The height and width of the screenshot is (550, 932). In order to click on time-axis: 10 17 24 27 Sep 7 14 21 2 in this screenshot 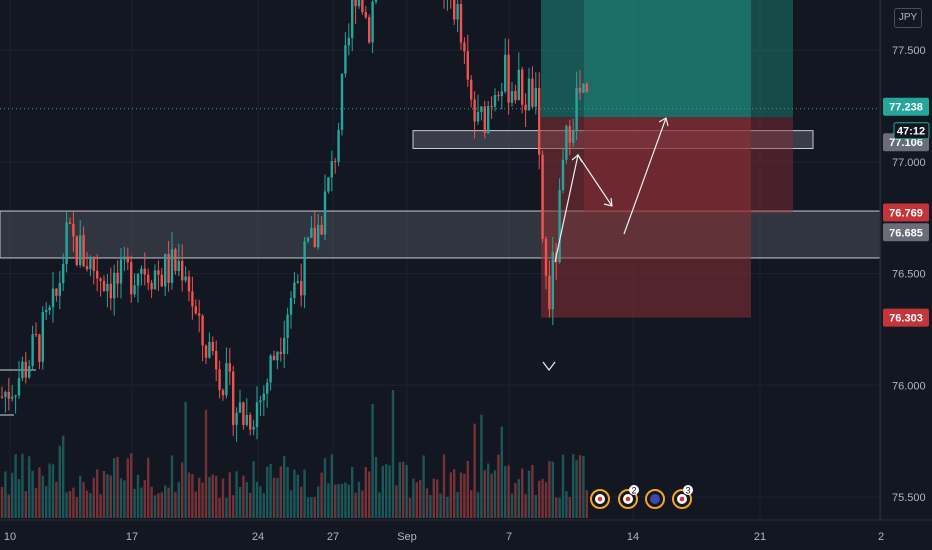, I will do `click(444, 537)`.